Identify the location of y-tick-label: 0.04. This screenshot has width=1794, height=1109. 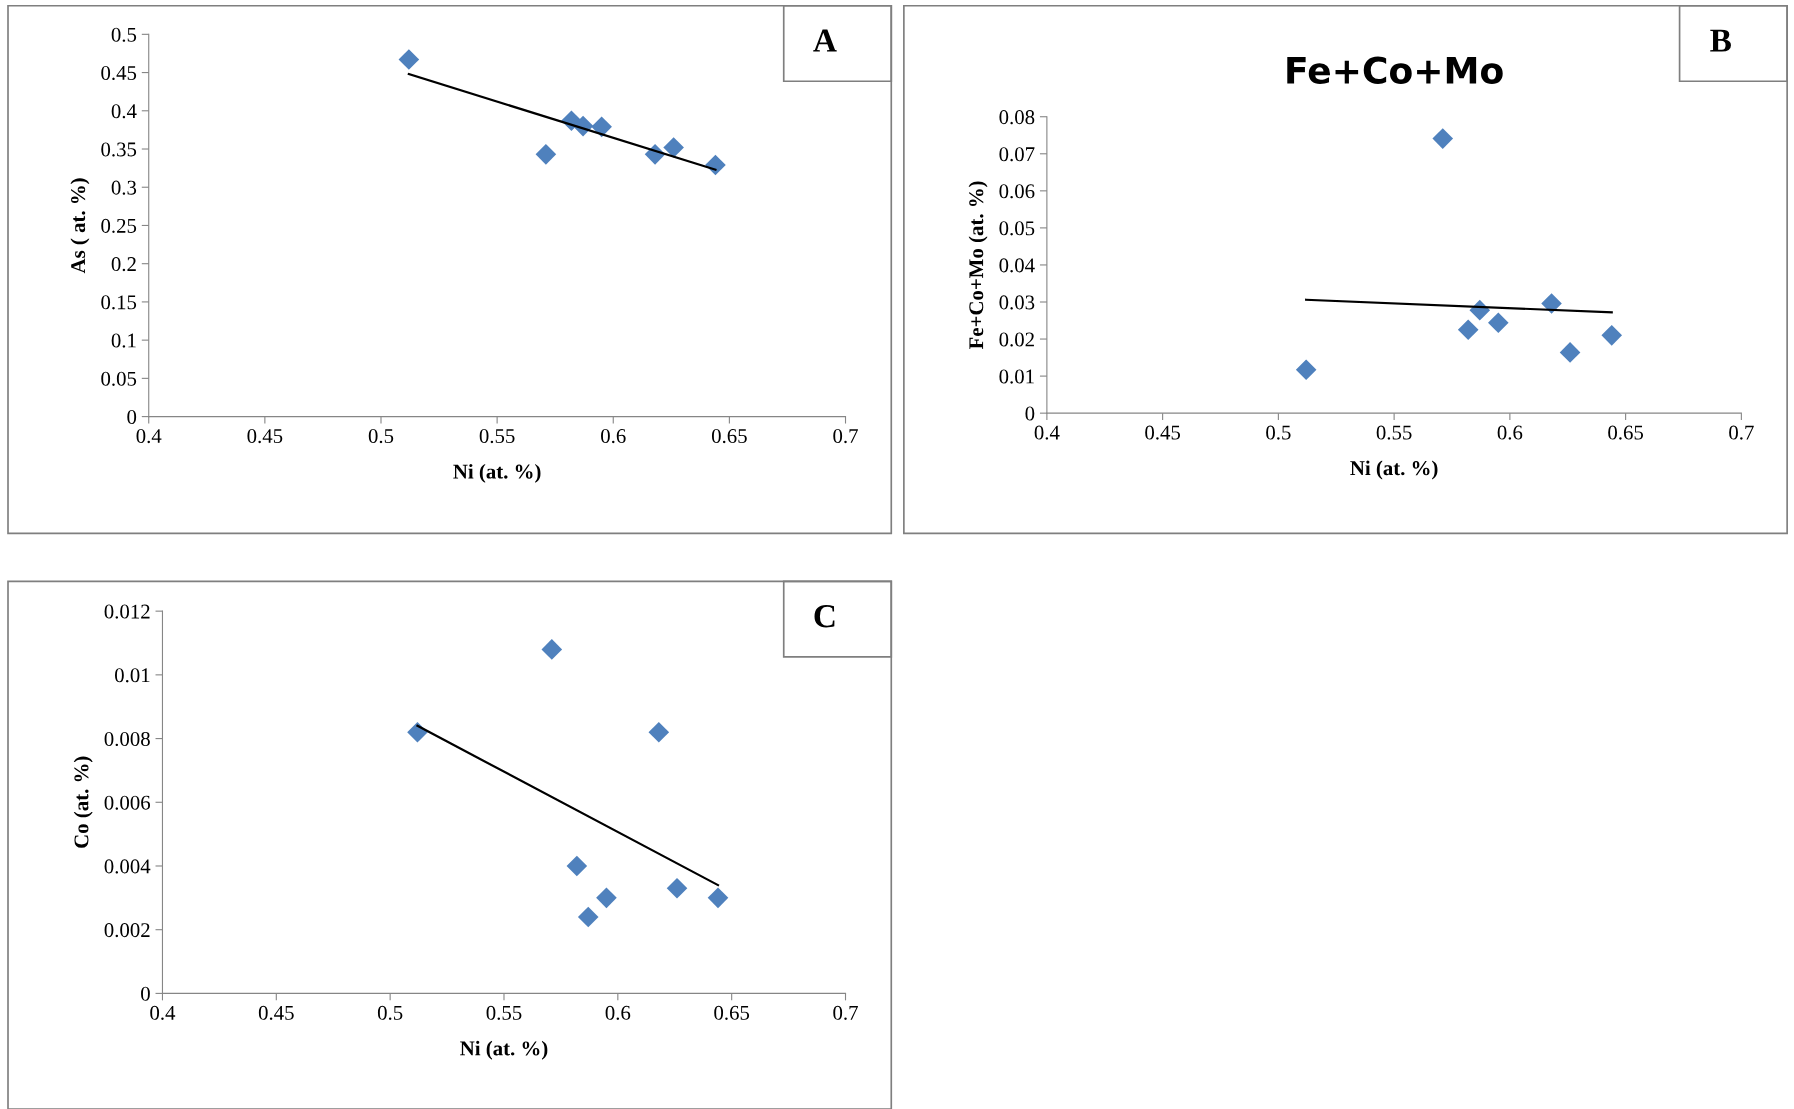
(1017, 265).